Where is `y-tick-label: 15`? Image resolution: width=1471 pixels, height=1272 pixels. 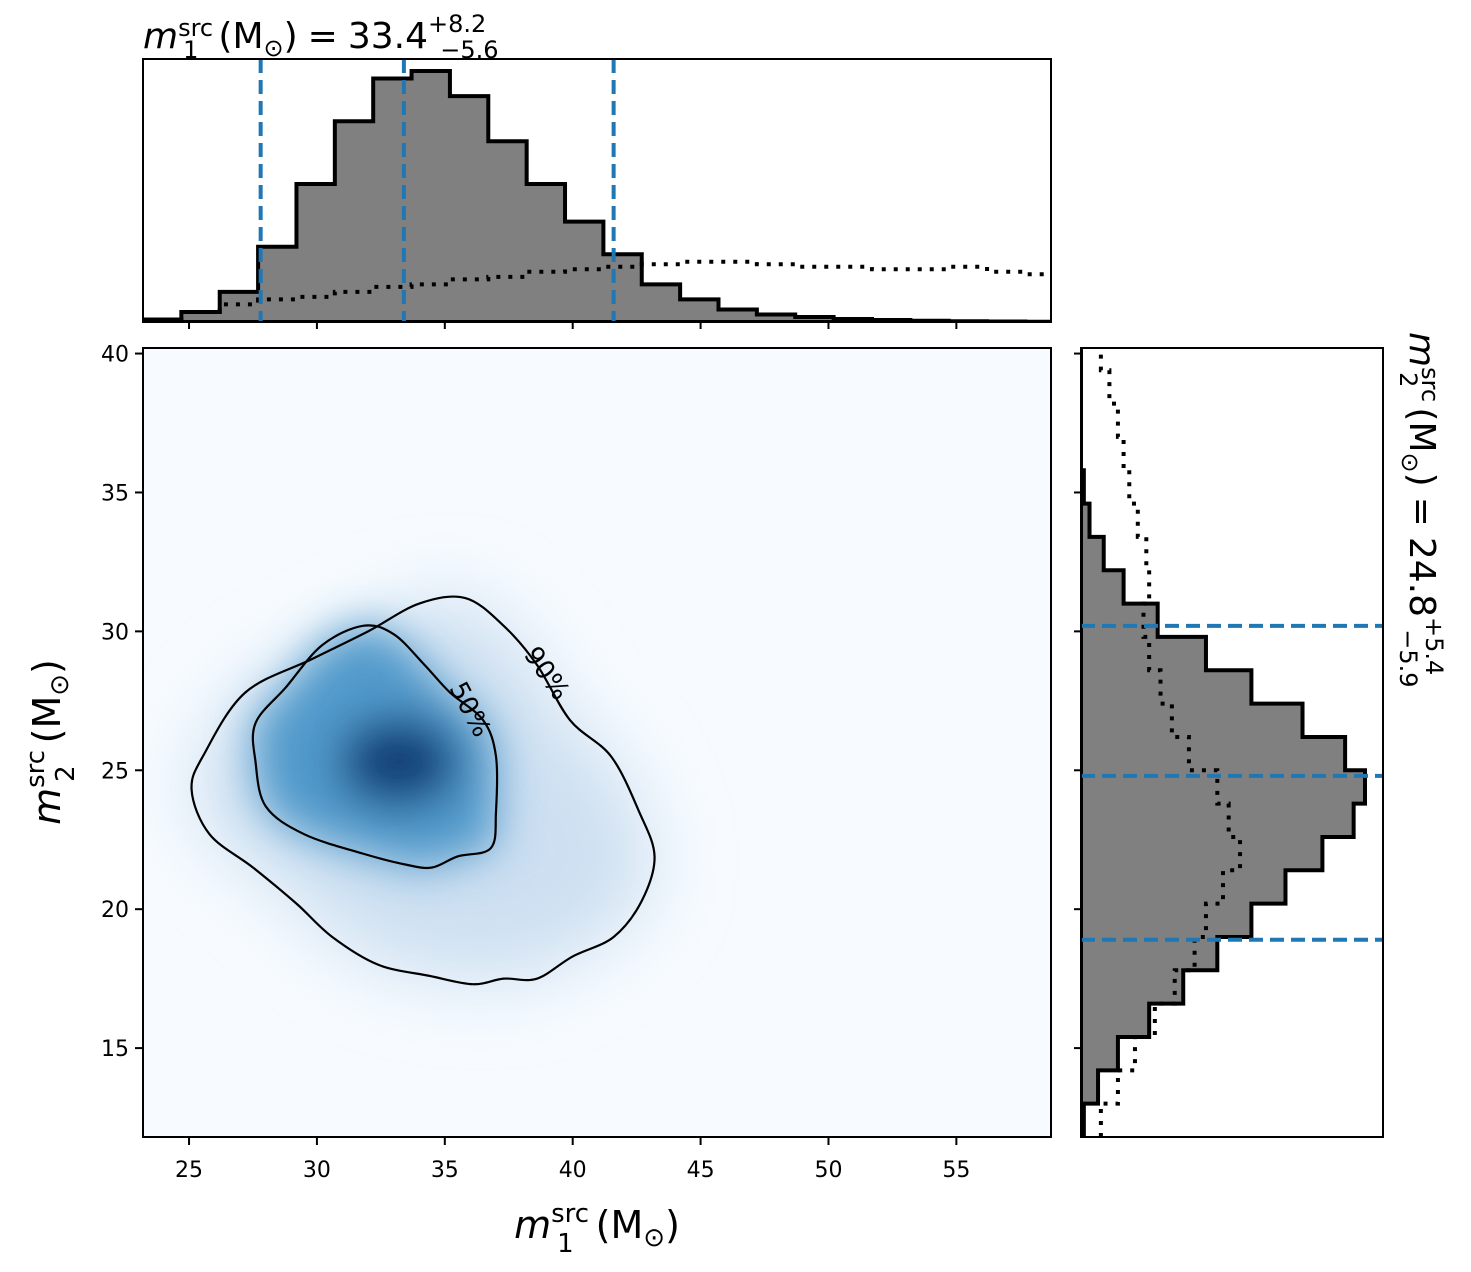 y-tick-label: 15 is located at coordinates (115, 1049).